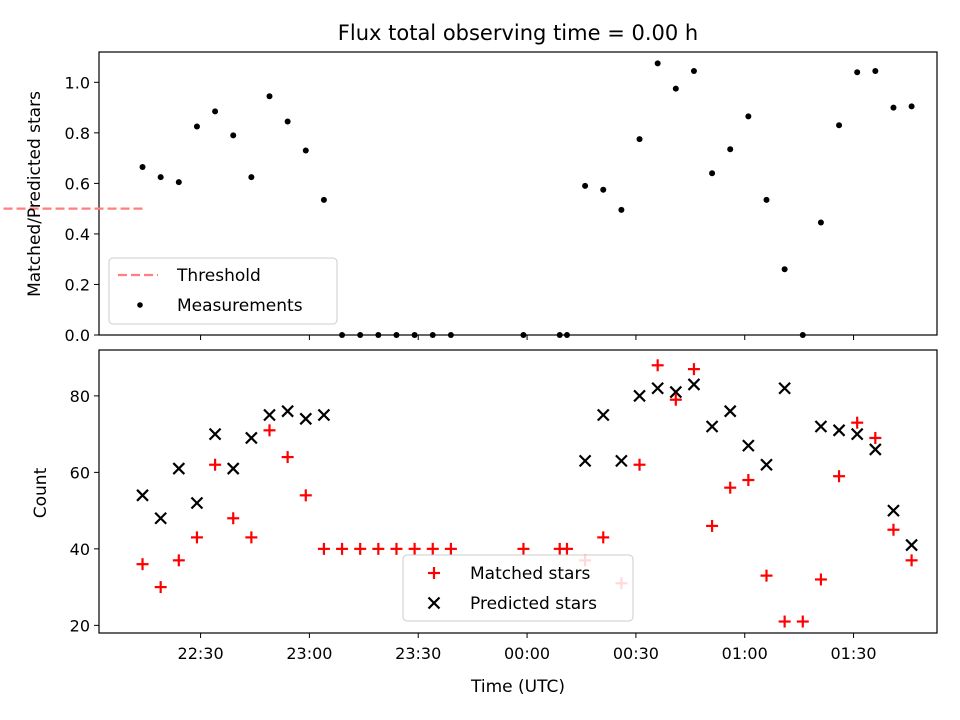  I want to click on x-tick-label: 01:00, so click(745, 653).